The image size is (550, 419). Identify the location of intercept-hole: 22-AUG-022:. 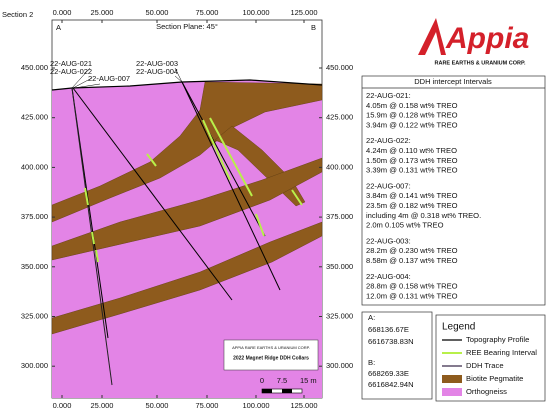
(388, 140).